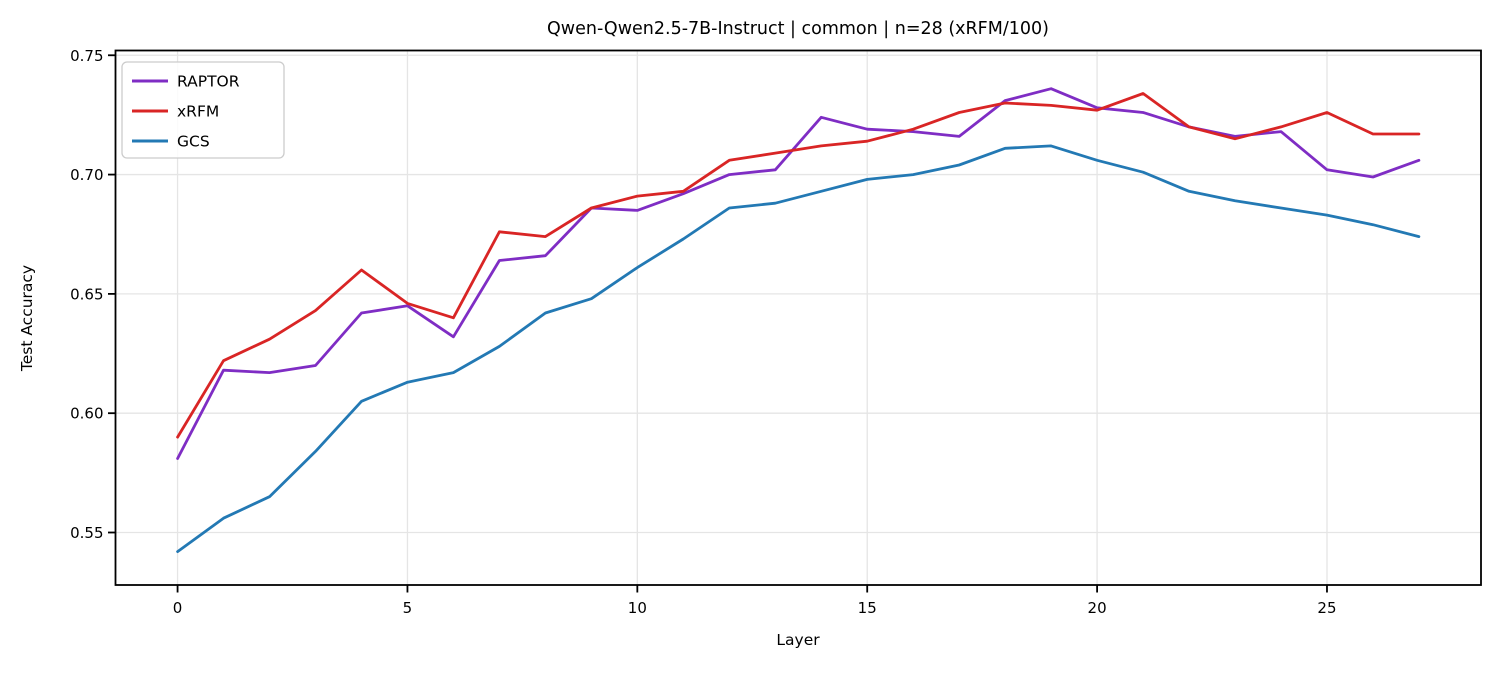 The width and height of the screenshot is (1500, 675). I want to click on legend-item-raptor: RAPTOR, so click(186, 82).